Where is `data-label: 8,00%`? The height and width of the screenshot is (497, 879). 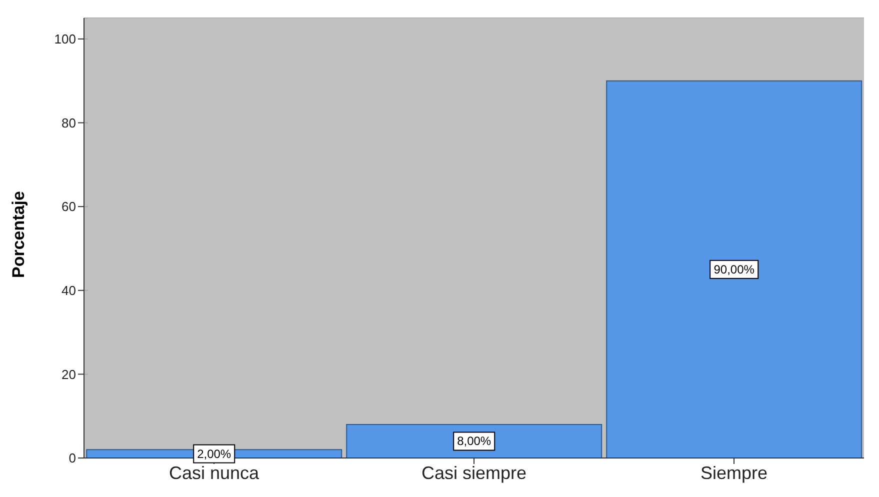
data-label: 8,00% is located at coordinates (474, 441).